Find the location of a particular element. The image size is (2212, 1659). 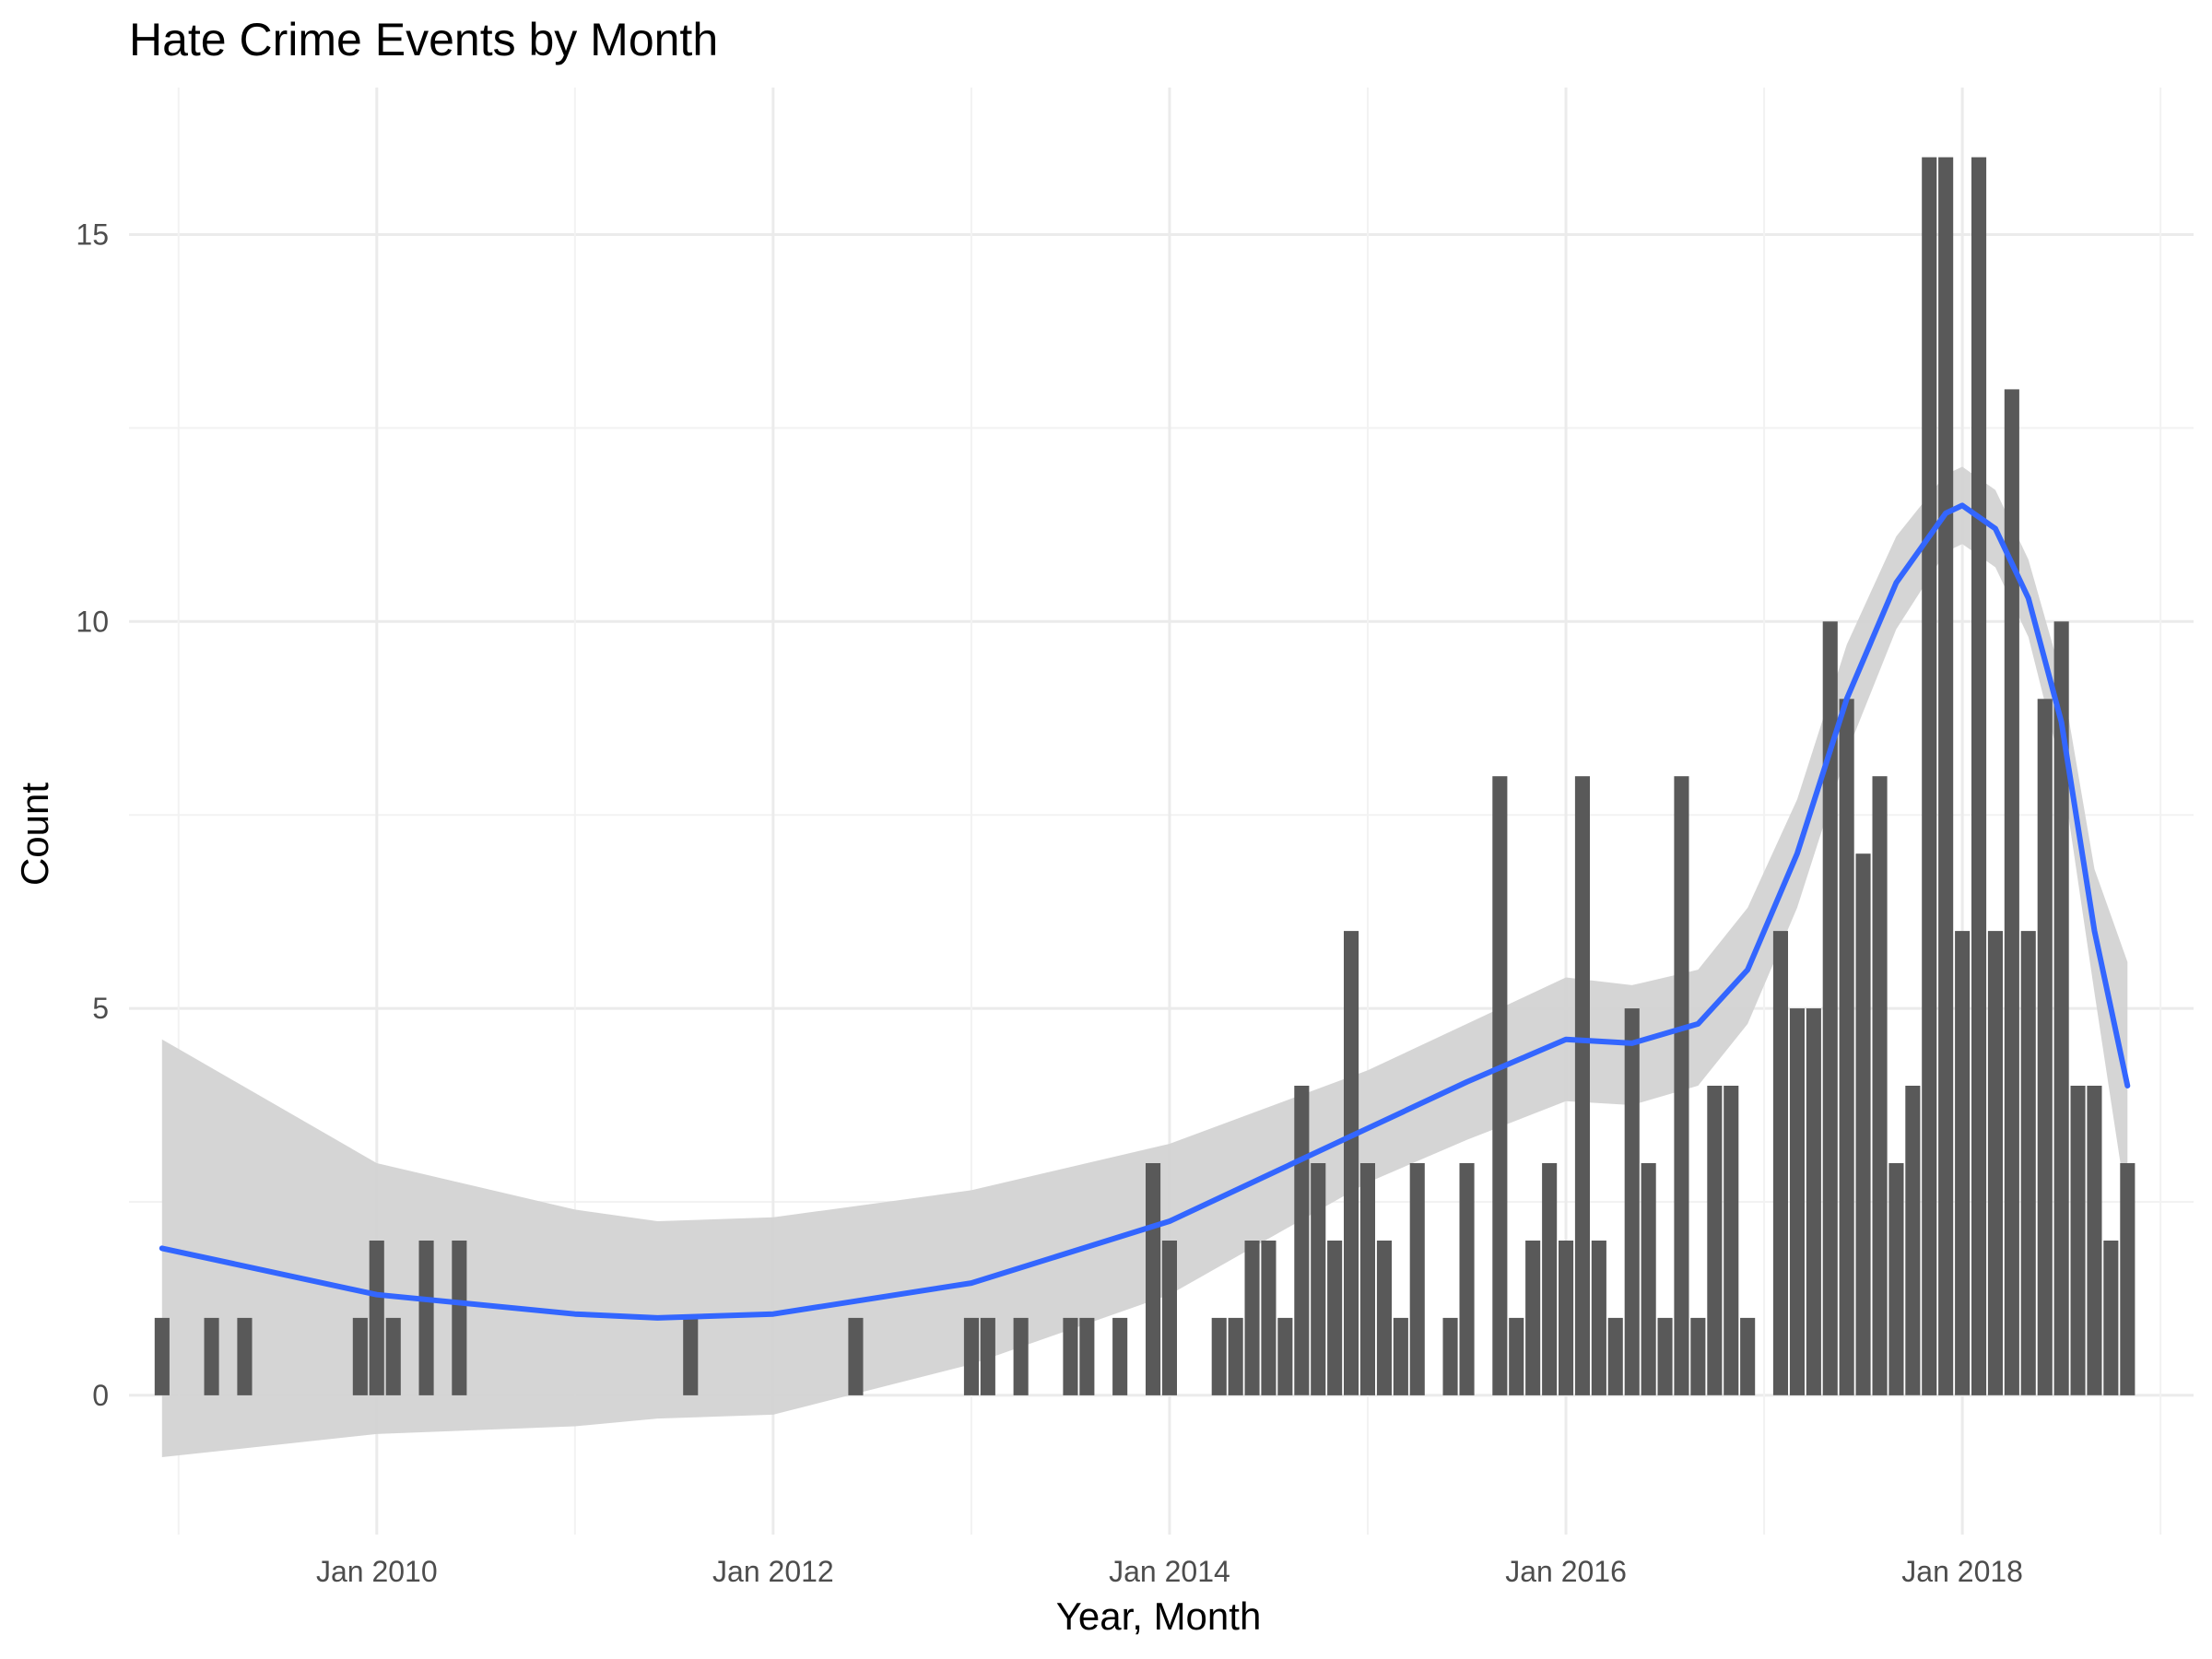

x-tick-label: Jan 2010 is located at coordinates (377, 1571).